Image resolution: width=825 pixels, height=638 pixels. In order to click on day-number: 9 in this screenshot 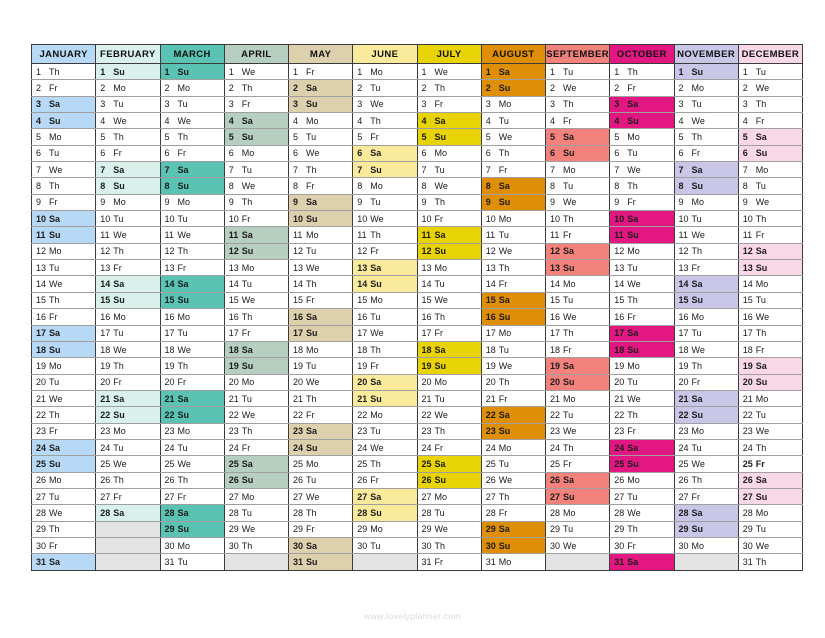, I will do `click(167, 202)`.